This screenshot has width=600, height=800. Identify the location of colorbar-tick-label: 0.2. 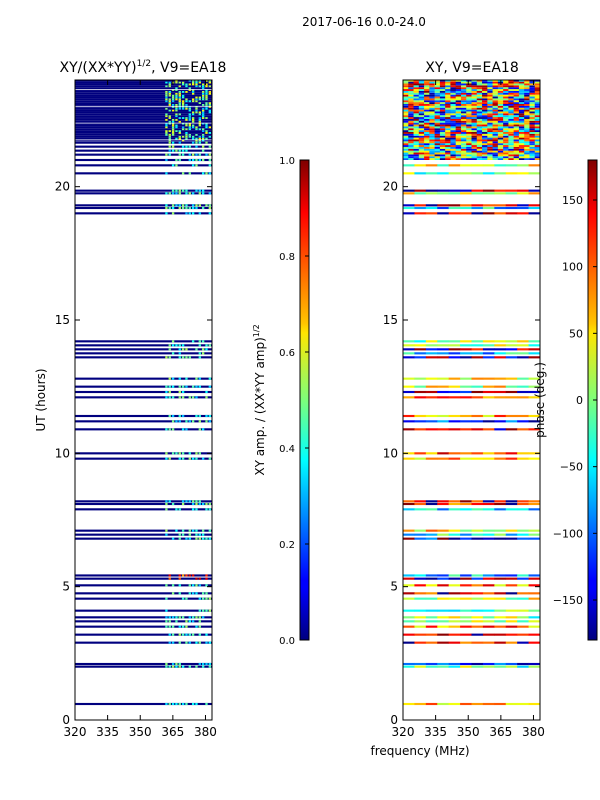
(287, 545).